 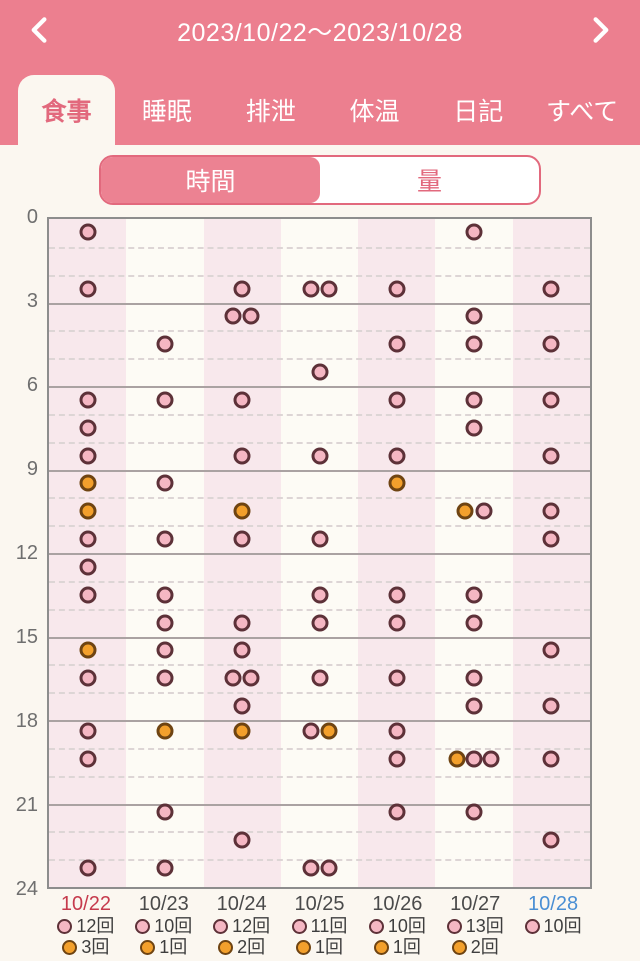 I want to click on toggle-amount-option: 量, so click(x=429, y=182).